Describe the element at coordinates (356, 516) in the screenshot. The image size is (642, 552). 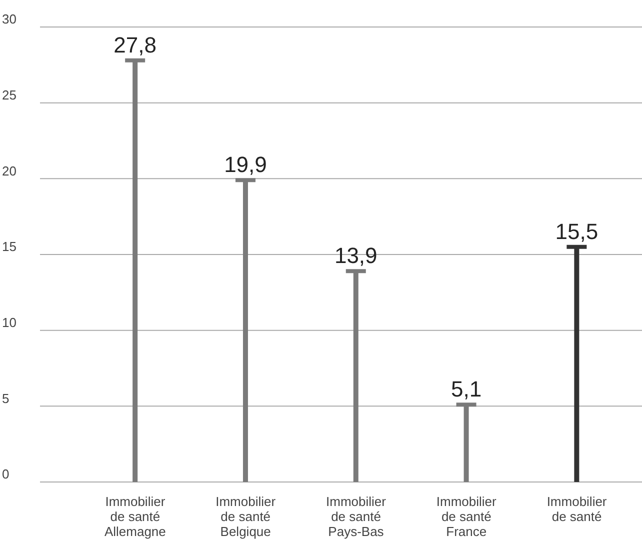
I see `x-tick-label: Immobilier de santé Pays-Bas` at that location.